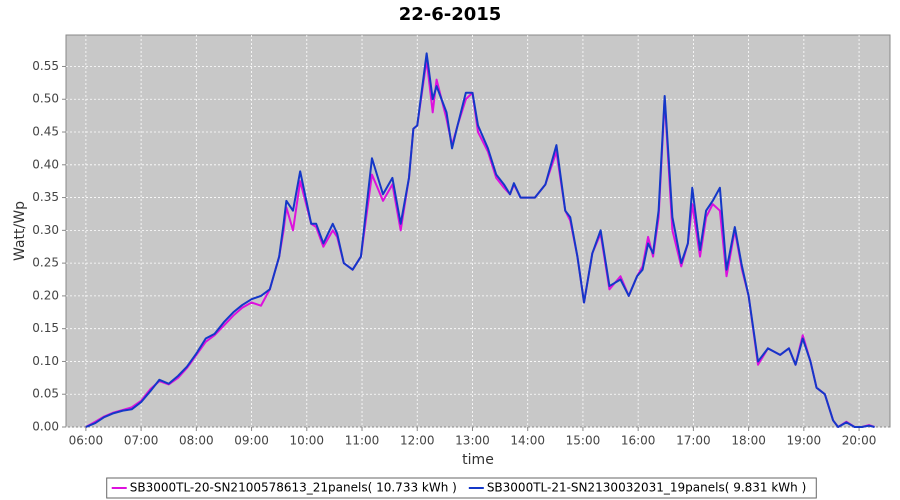 This screenshot has height=500, width=900. Describe the element at coordinates (472, 441) in the screenshot. I see `x-tick-label: 13:00` at that location.